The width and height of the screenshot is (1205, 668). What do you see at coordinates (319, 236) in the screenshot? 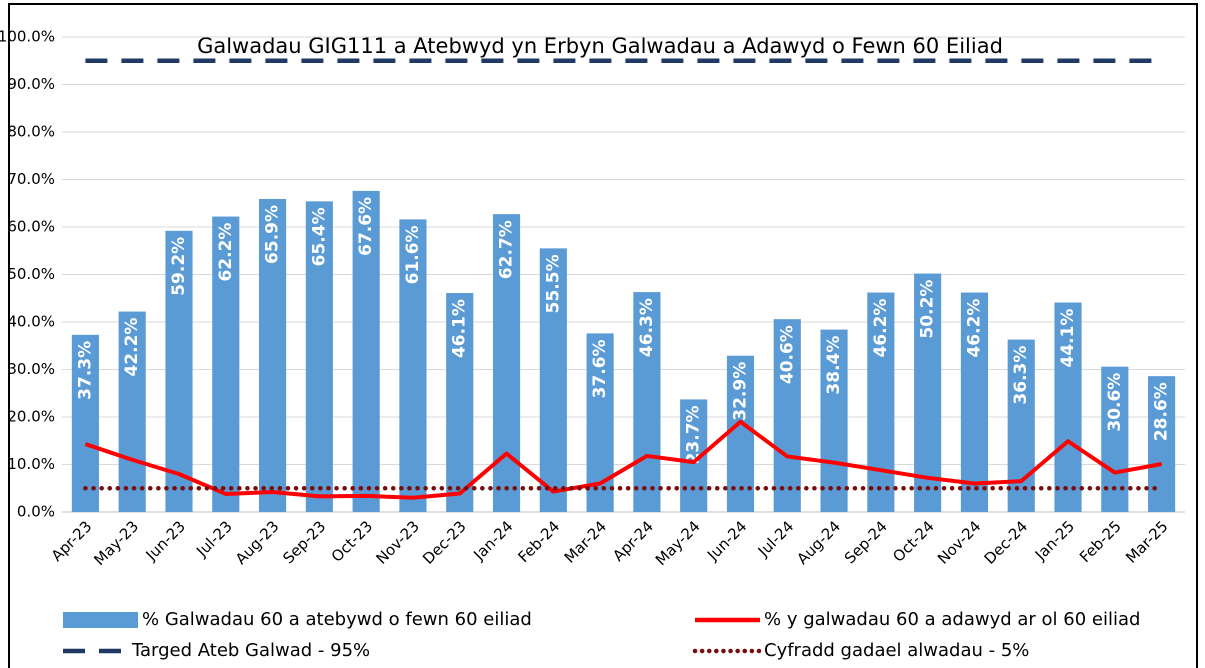
I see `data-label: 65.4%` at bounding box center [319, 236].